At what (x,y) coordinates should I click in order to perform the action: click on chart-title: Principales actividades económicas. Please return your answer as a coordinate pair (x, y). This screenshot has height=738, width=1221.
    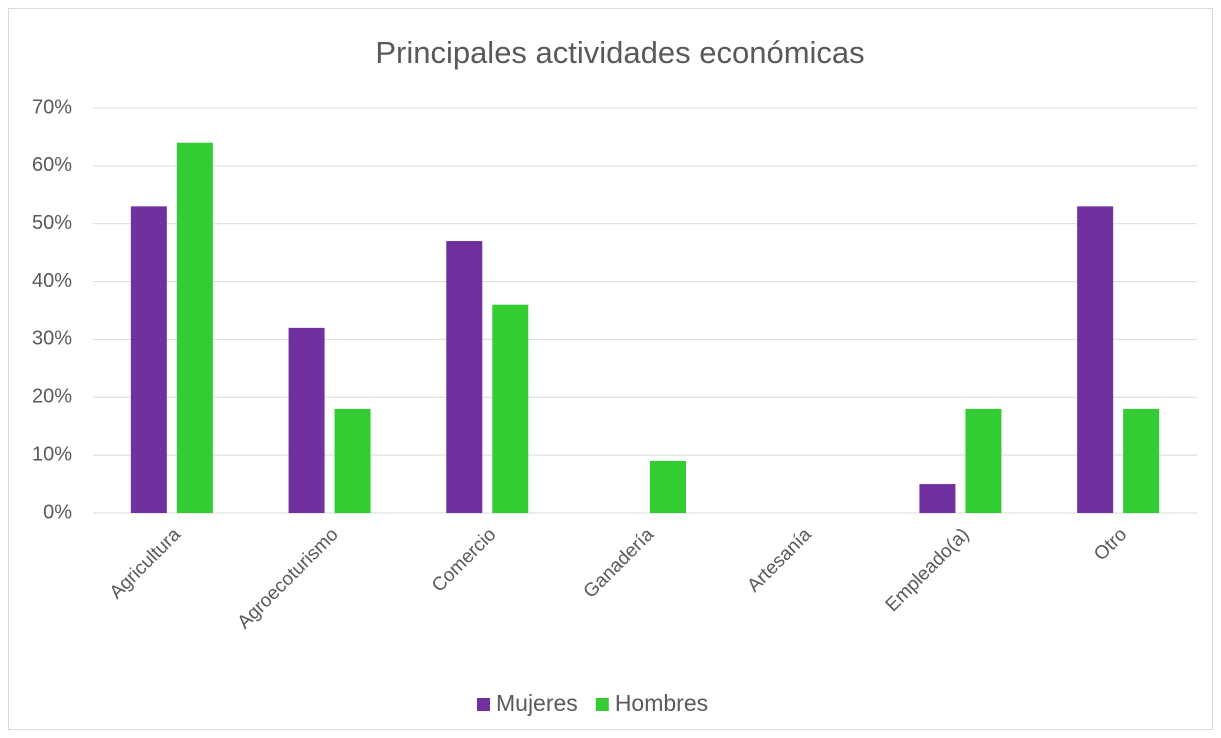
    Looking at the image, I should click on (619, 52).